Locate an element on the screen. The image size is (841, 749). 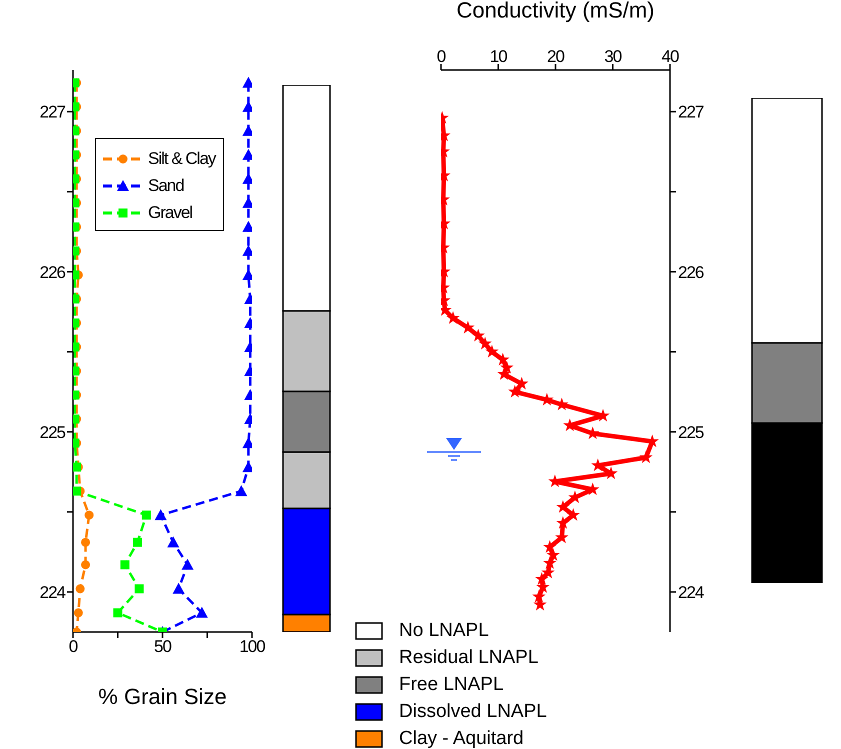
legend-label: Residual LNAPL is located at coordinates (468, 657).